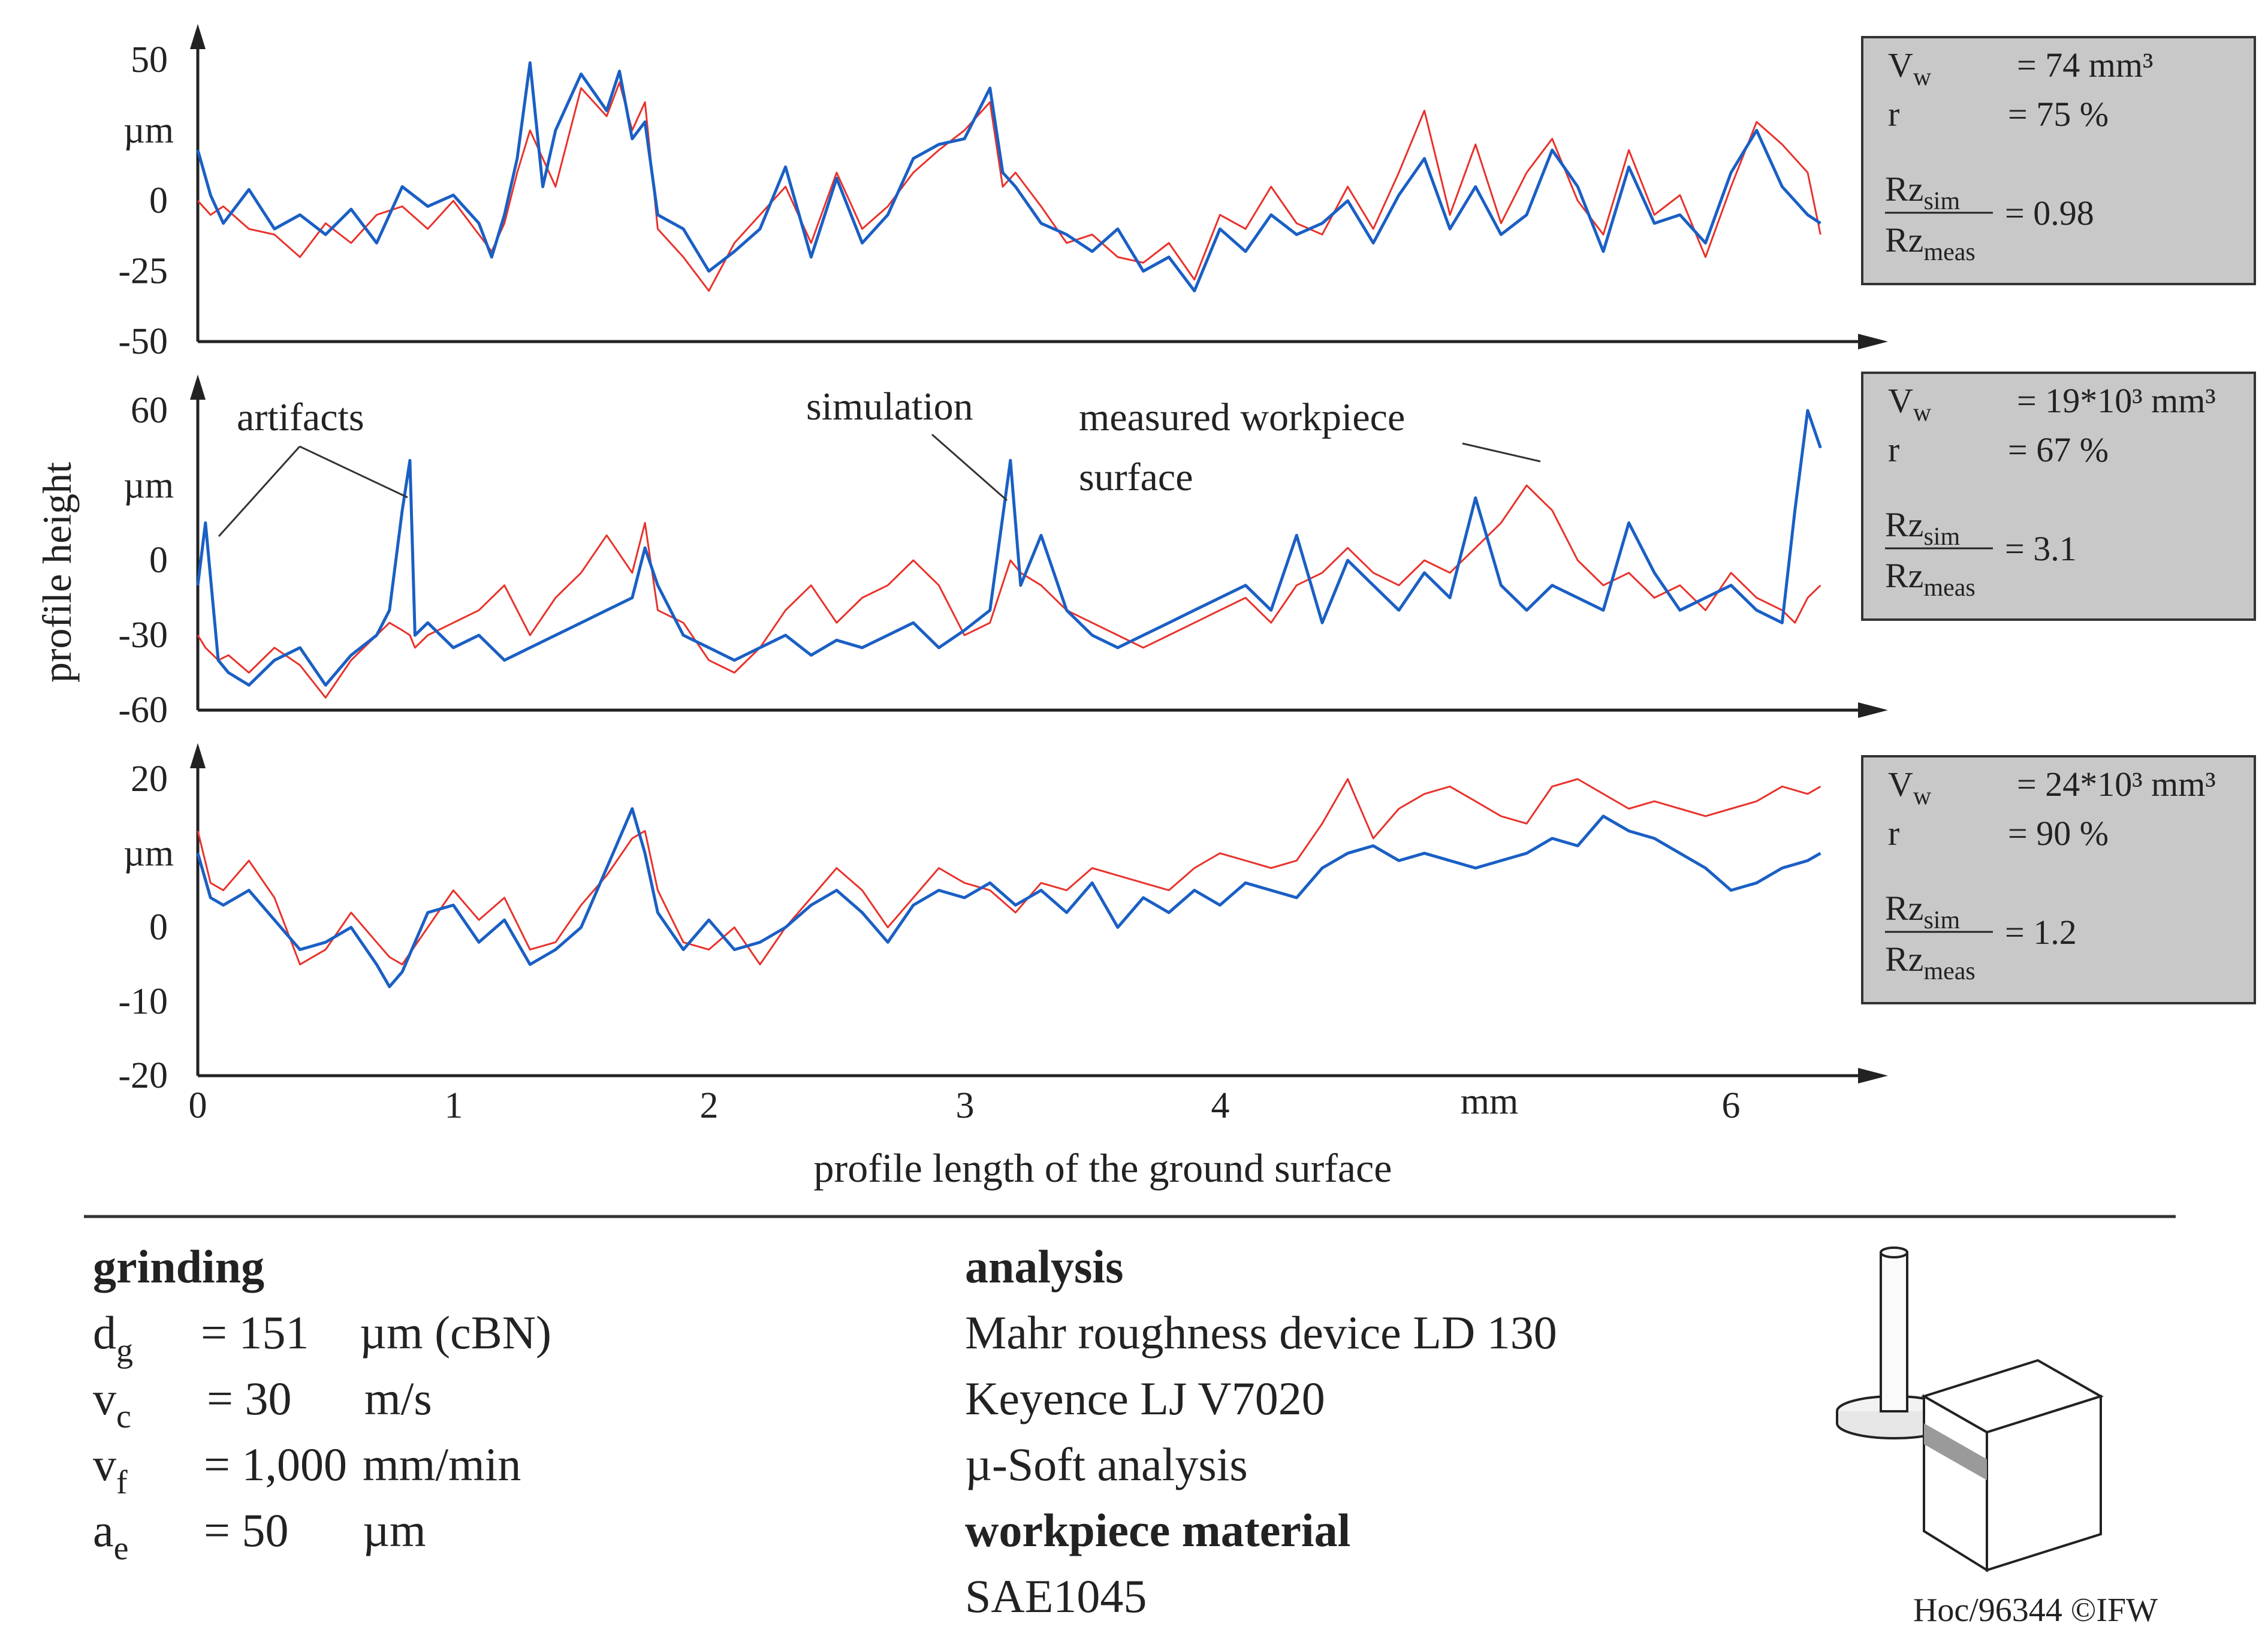 The image size is (2268, 1645). I want to click on info-bot-vw: Vw, so click(1910, 787).